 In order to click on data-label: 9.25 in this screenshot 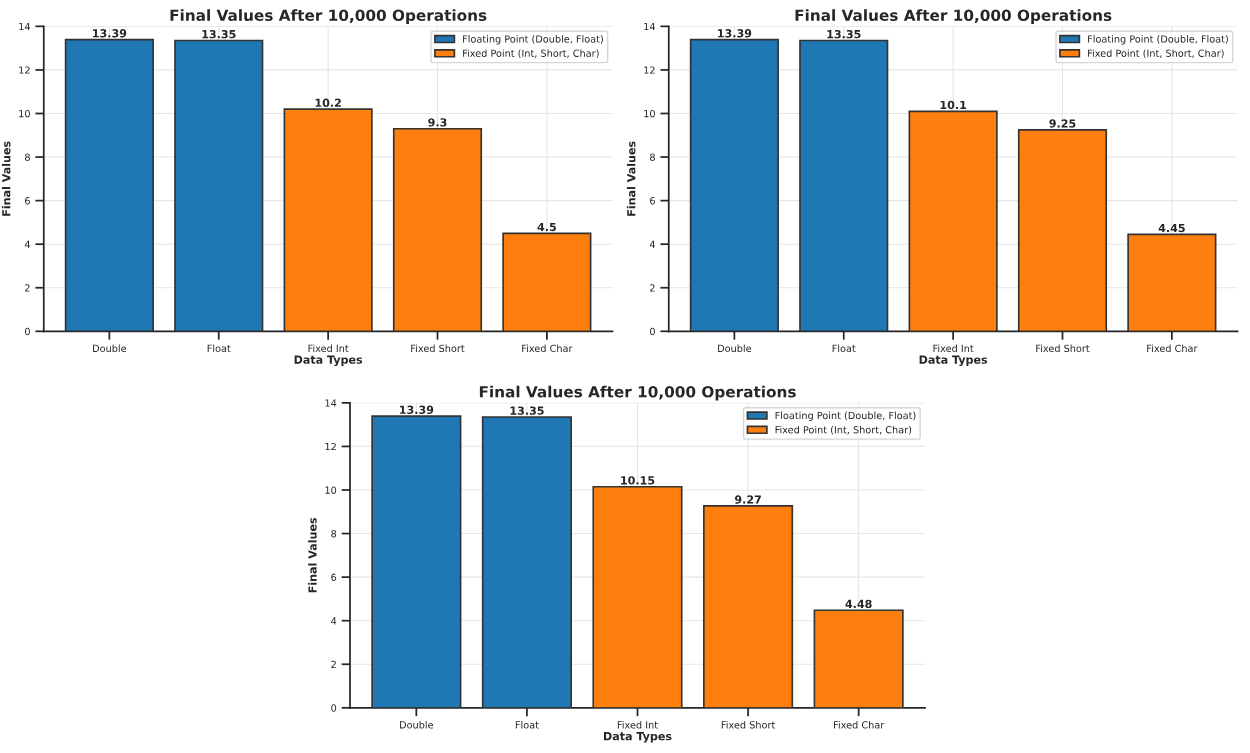, I will do `click(1062, 123)`.